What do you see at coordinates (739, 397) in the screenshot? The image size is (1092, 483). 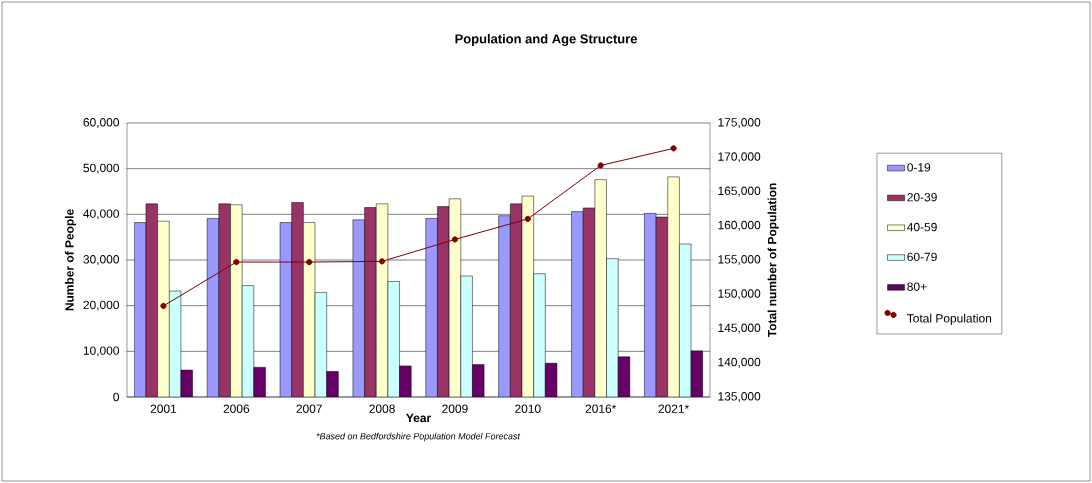 I see `y2-tick-label: 135,000` at bounding box center [739, 397].